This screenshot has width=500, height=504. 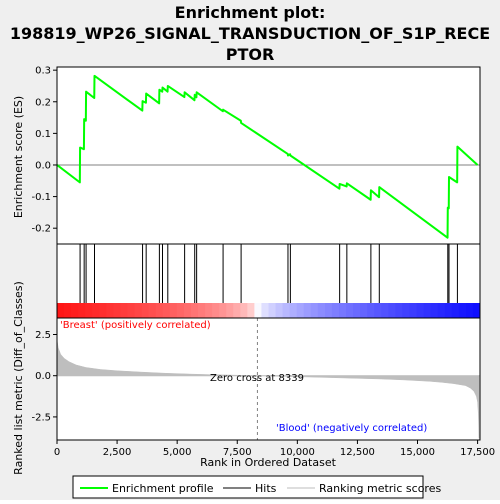 I want to click on x-tick-label: 15,000, so click(x=417, y=452).